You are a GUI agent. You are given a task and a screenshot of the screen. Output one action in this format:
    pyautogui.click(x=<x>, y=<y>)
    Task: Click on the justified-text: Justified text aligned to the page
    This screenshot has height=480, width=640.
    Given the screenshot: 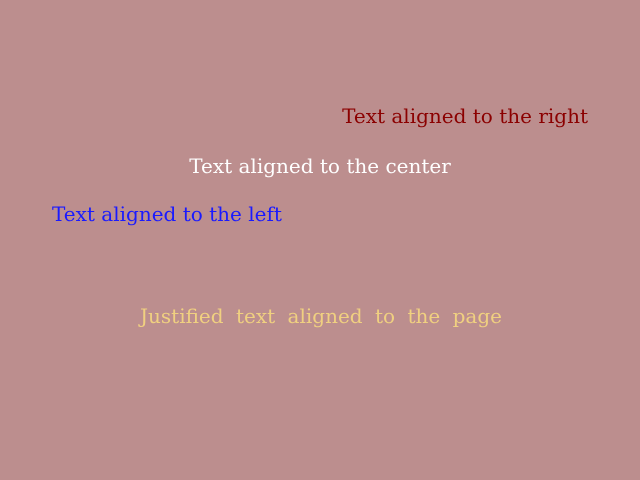 What is the action you would take?
    pyautogui.click(x=321, y=316)
    